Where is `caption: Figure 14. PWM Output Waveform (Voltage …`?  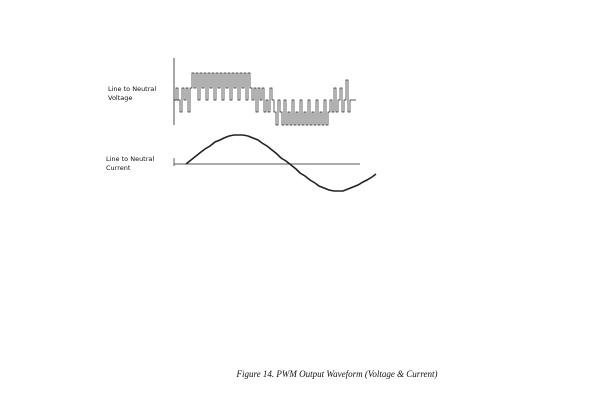 caption: Figure 14. PWM Output Waveform (Voltage … is located at coordinates (337, 374).